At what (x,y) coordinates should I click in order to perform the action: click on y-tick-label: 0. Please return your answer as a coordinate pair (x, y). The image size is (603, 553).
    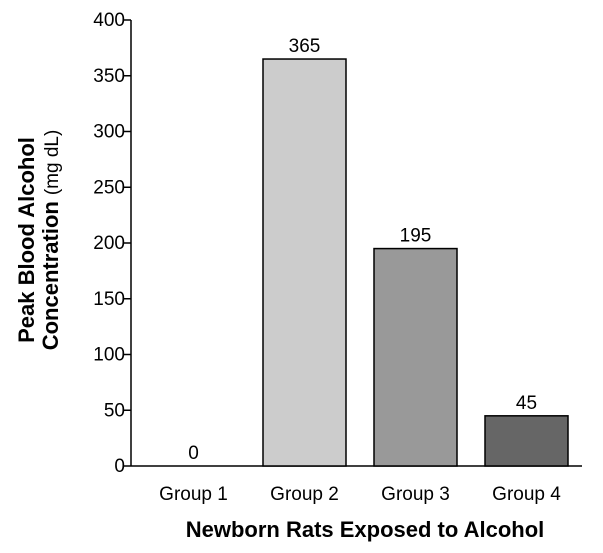
    Looking at the image, I should click on (119, 466).